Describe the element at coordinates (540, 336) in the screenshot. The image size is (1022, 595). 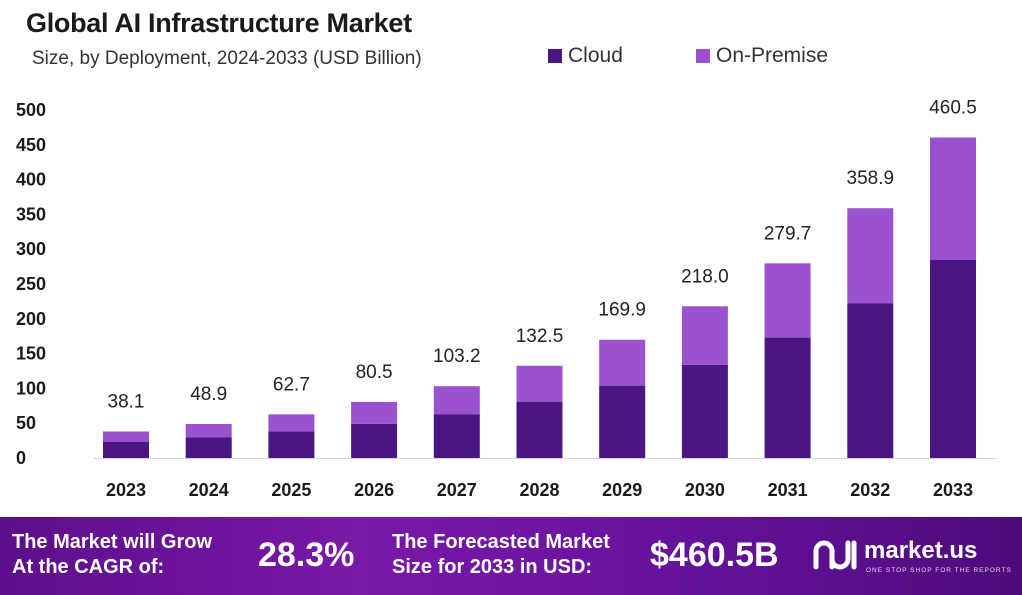
I see `bar-total-label: 132.5` at that location.